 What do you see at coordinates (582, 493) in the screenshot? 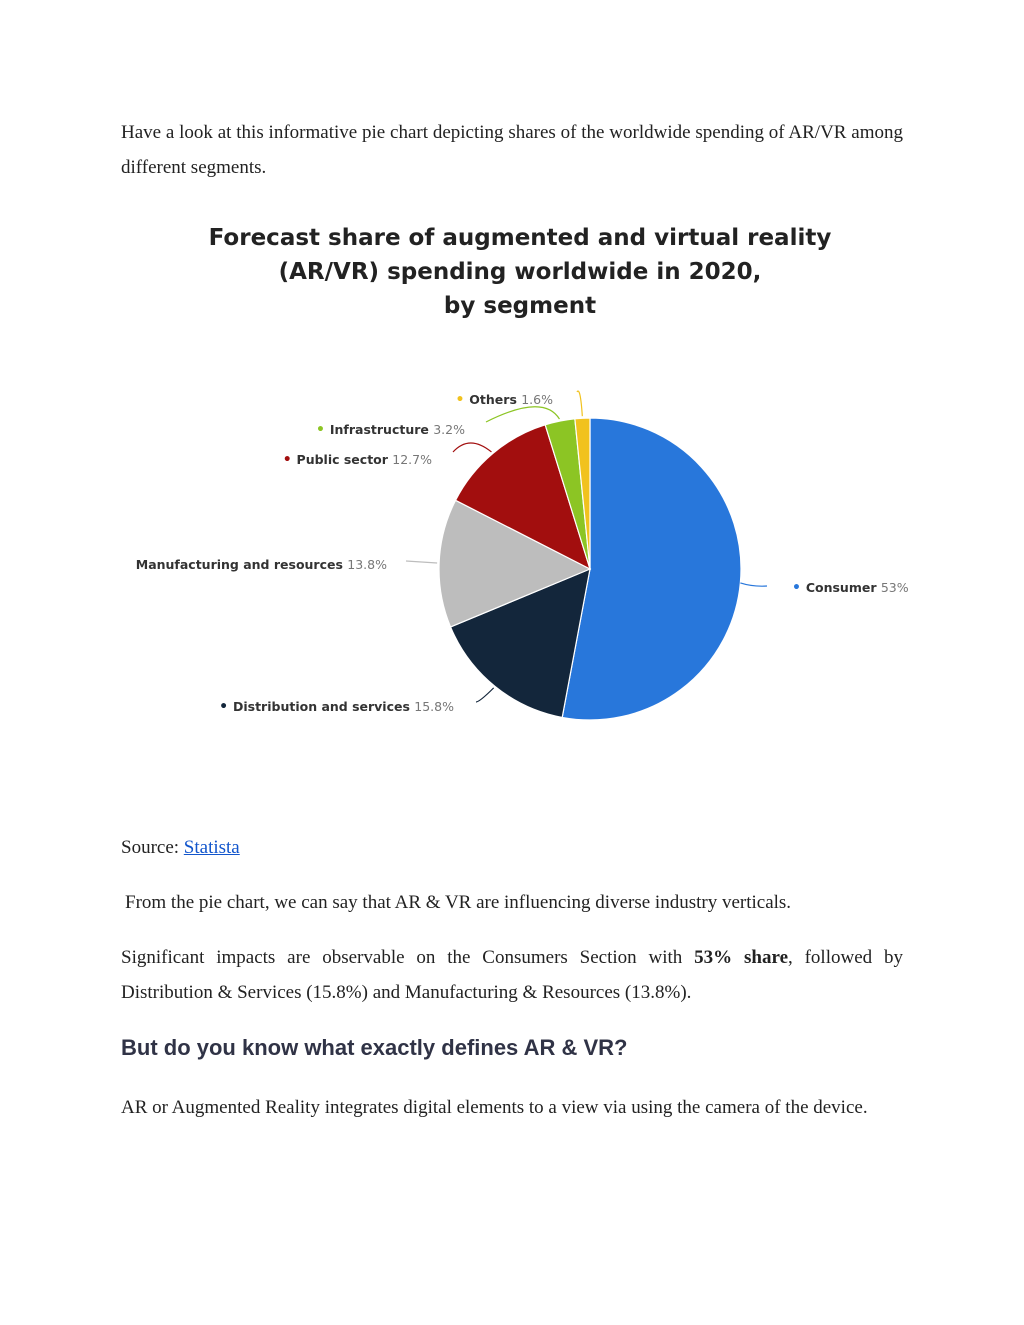
I see `pie-slice-others` at bounding box center [582, 493].